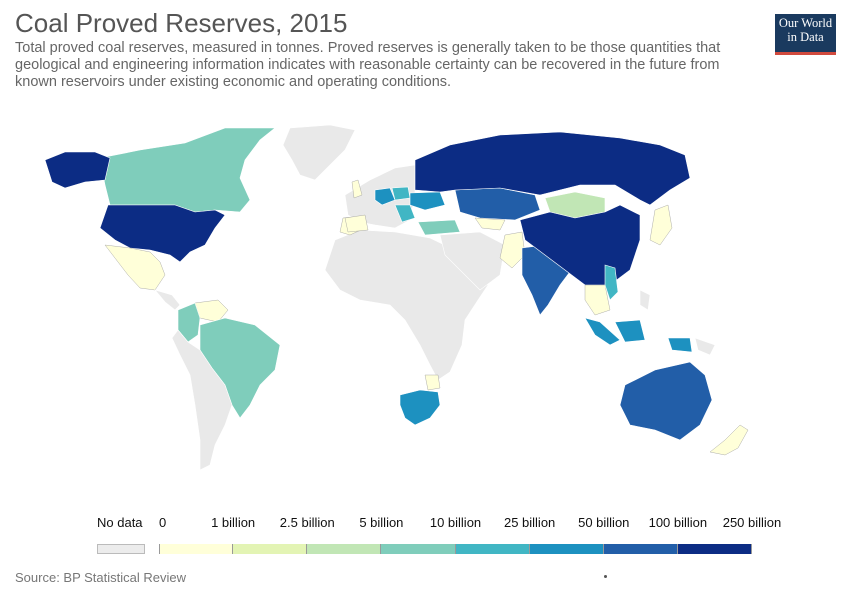 The width and height of the screenshot is (850, 600). Describe the element at coordinates (805, 37) in the screenshot. I see `logo-line-2: in Data` at that location.